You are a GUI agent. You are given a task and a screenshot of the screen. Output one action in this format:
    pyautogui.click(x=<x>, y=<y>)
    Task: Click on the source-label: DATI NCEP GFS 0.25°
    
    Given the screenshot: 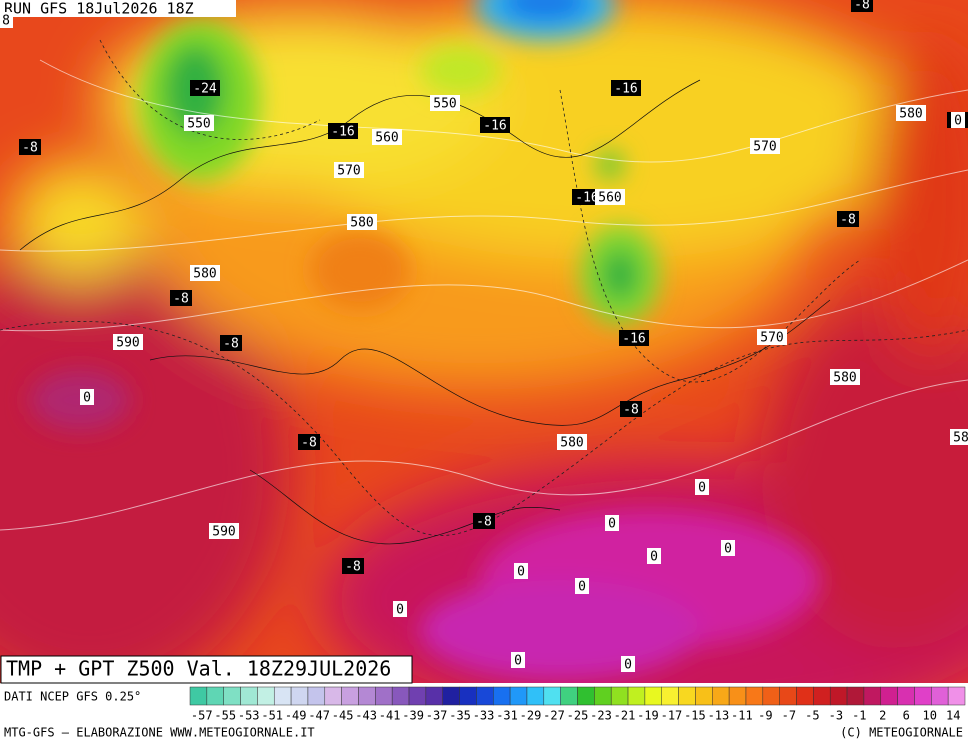 What is the action you would take?
    pyautogui.click(x=72, y=697)
    